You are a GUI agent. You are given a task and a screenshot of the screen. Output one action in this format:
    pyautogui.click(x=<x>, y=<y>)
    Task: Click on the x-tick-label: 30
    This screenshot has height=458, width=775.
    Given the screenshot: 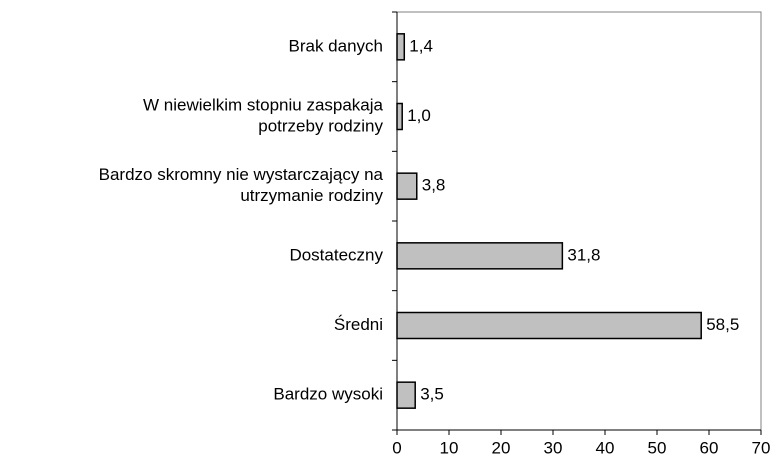 What is the action you would take?
    pyautogui.click(x=553, y=447)
    